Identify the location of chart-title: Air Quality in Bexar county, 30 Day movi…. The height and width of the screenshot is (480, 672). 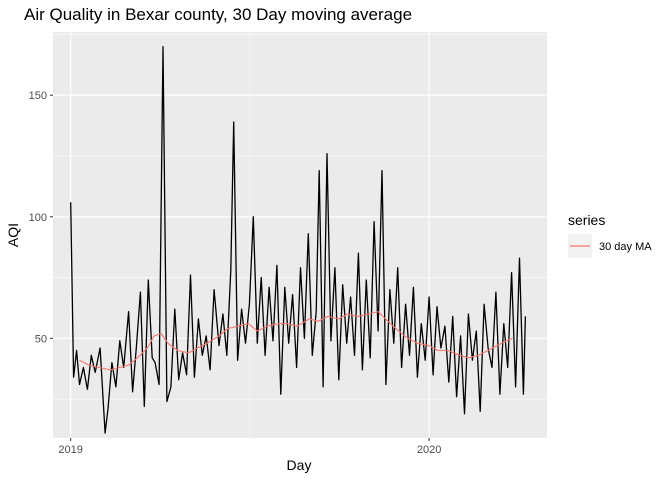
(218, 14).